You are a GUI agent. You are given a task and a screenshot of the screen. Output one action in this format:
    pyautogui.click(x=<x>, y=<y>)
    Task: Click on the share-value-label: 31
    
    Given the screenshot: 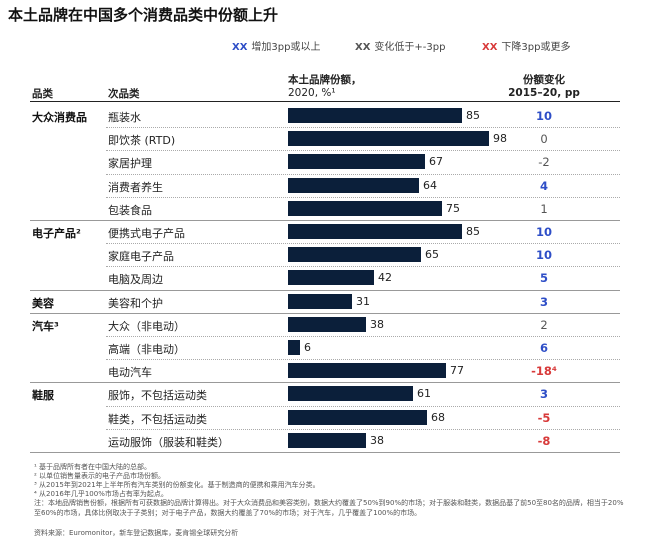 What is the action you would take?
    pyautogui.click(x=363, y=301)
    